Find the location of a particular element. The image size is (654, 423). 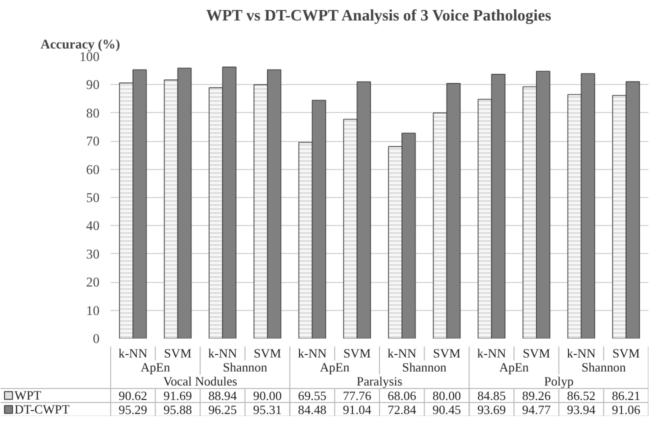

data-label: 88.94 is located at coordinates (223, 396).